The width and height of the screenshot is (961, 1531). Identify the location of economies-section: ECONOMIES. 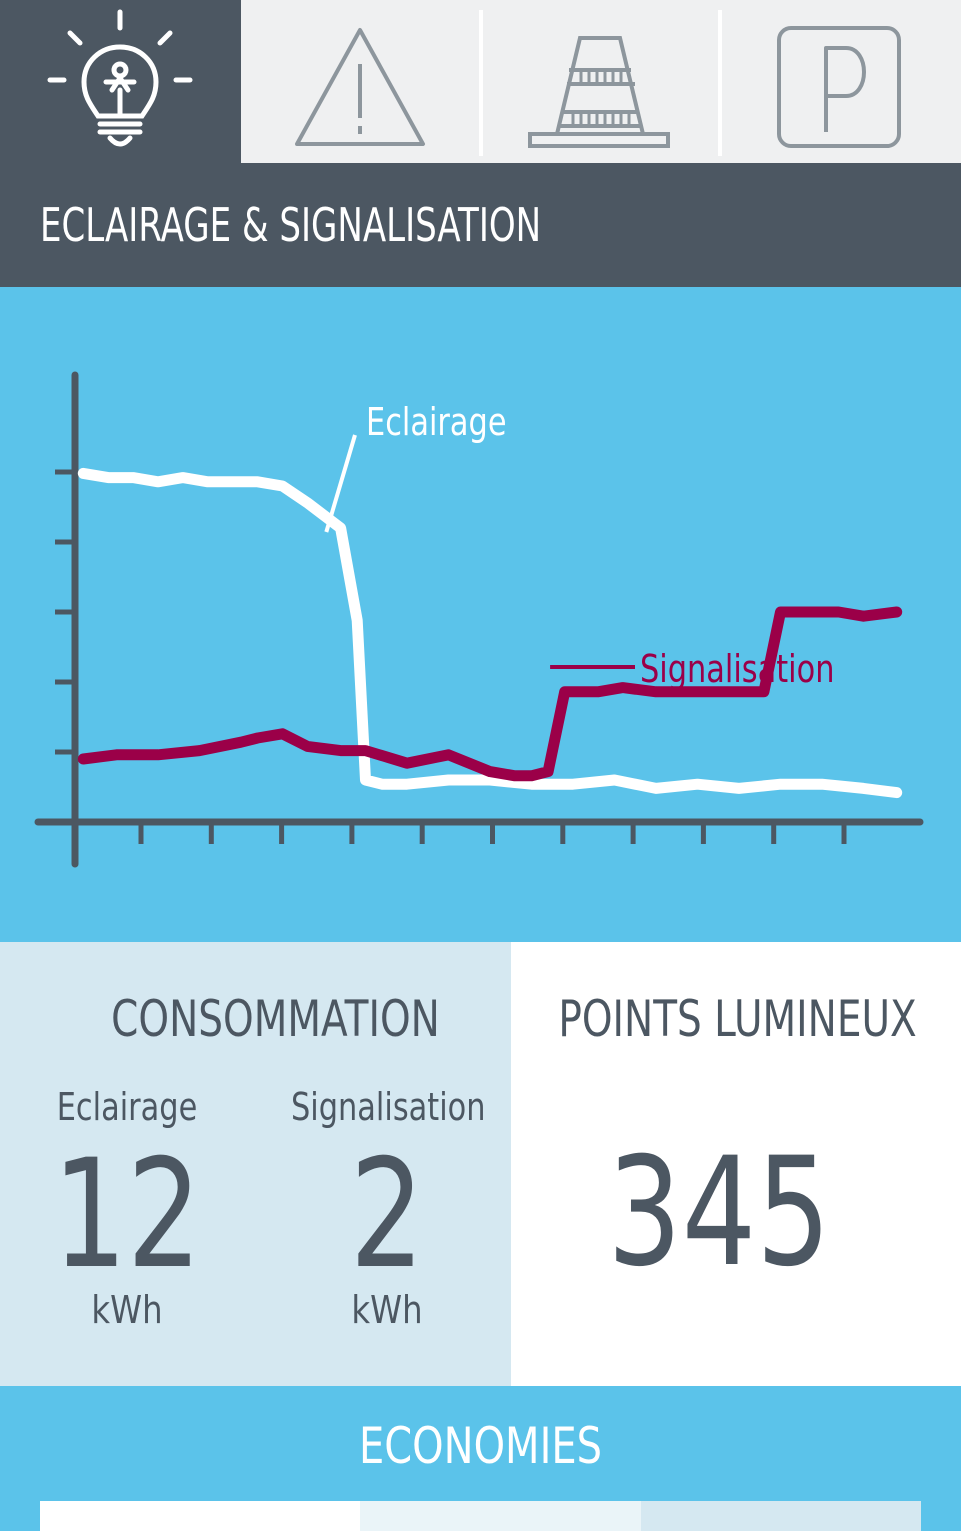
(480, 1458).